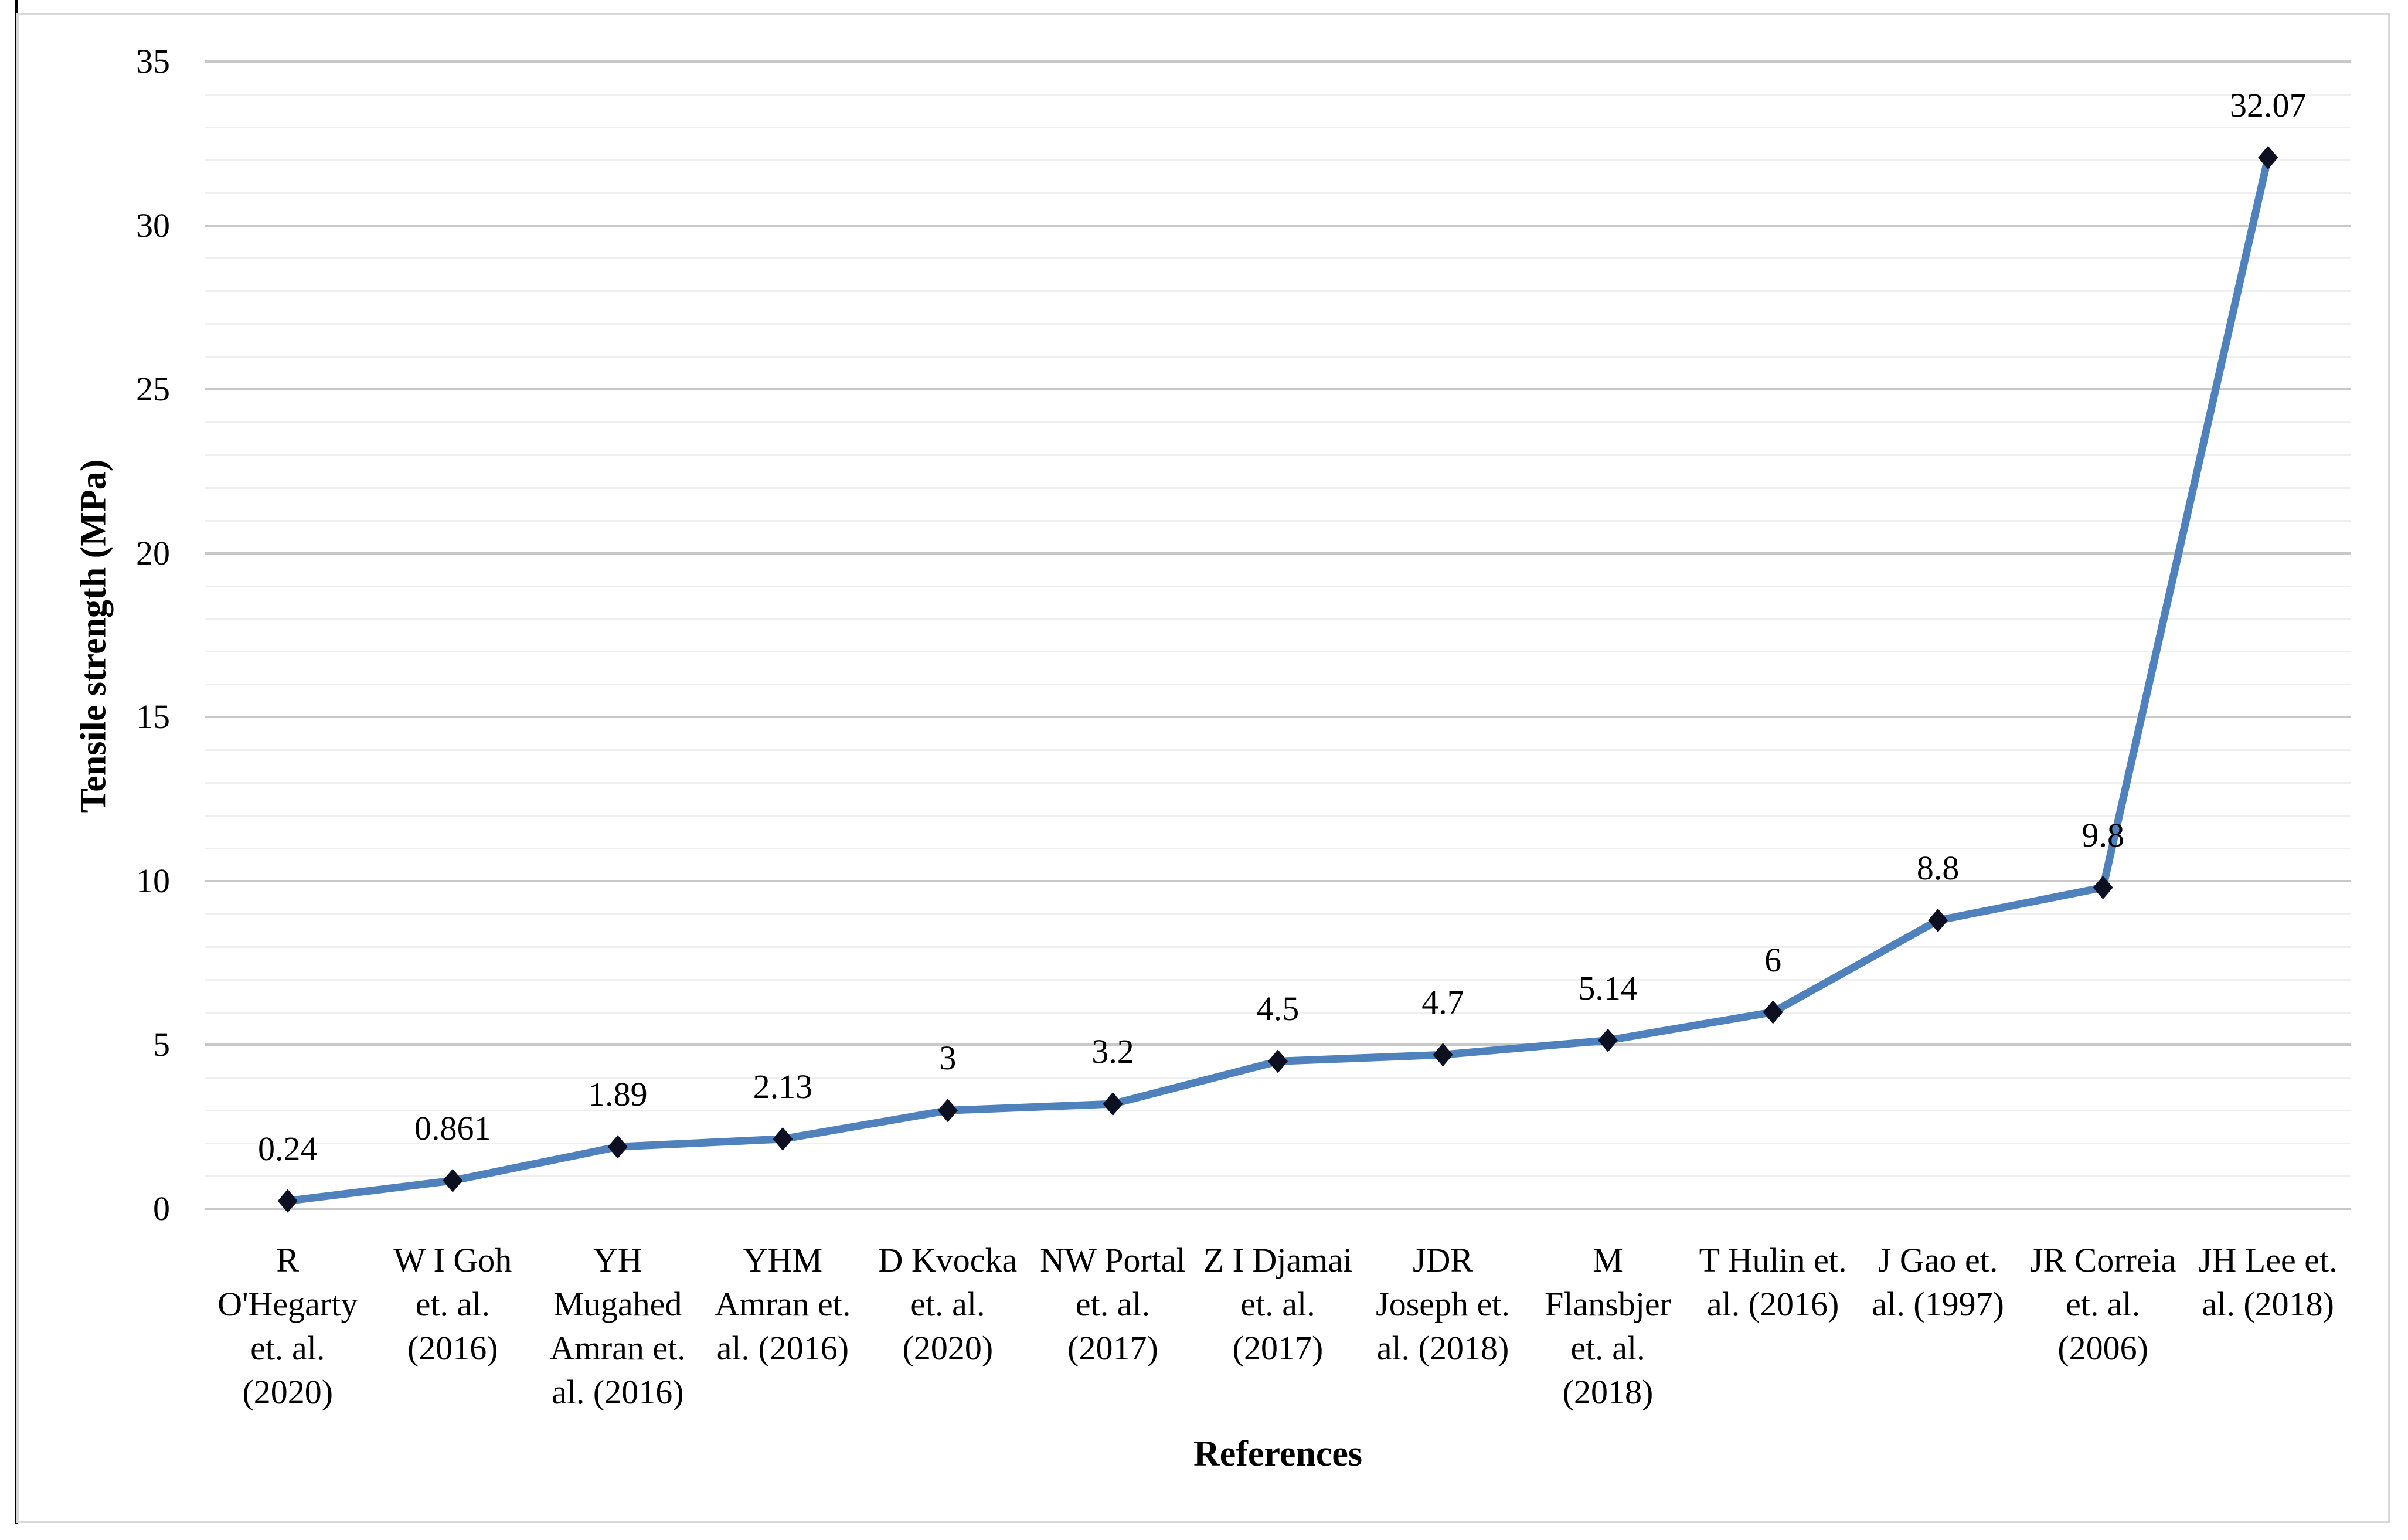 This screenshot has width=2408, height=1540. What do you see at coordinates (1938, 867) in the screenshot?
I see `data-label: 8.8` at bounding box center [1938, 867].